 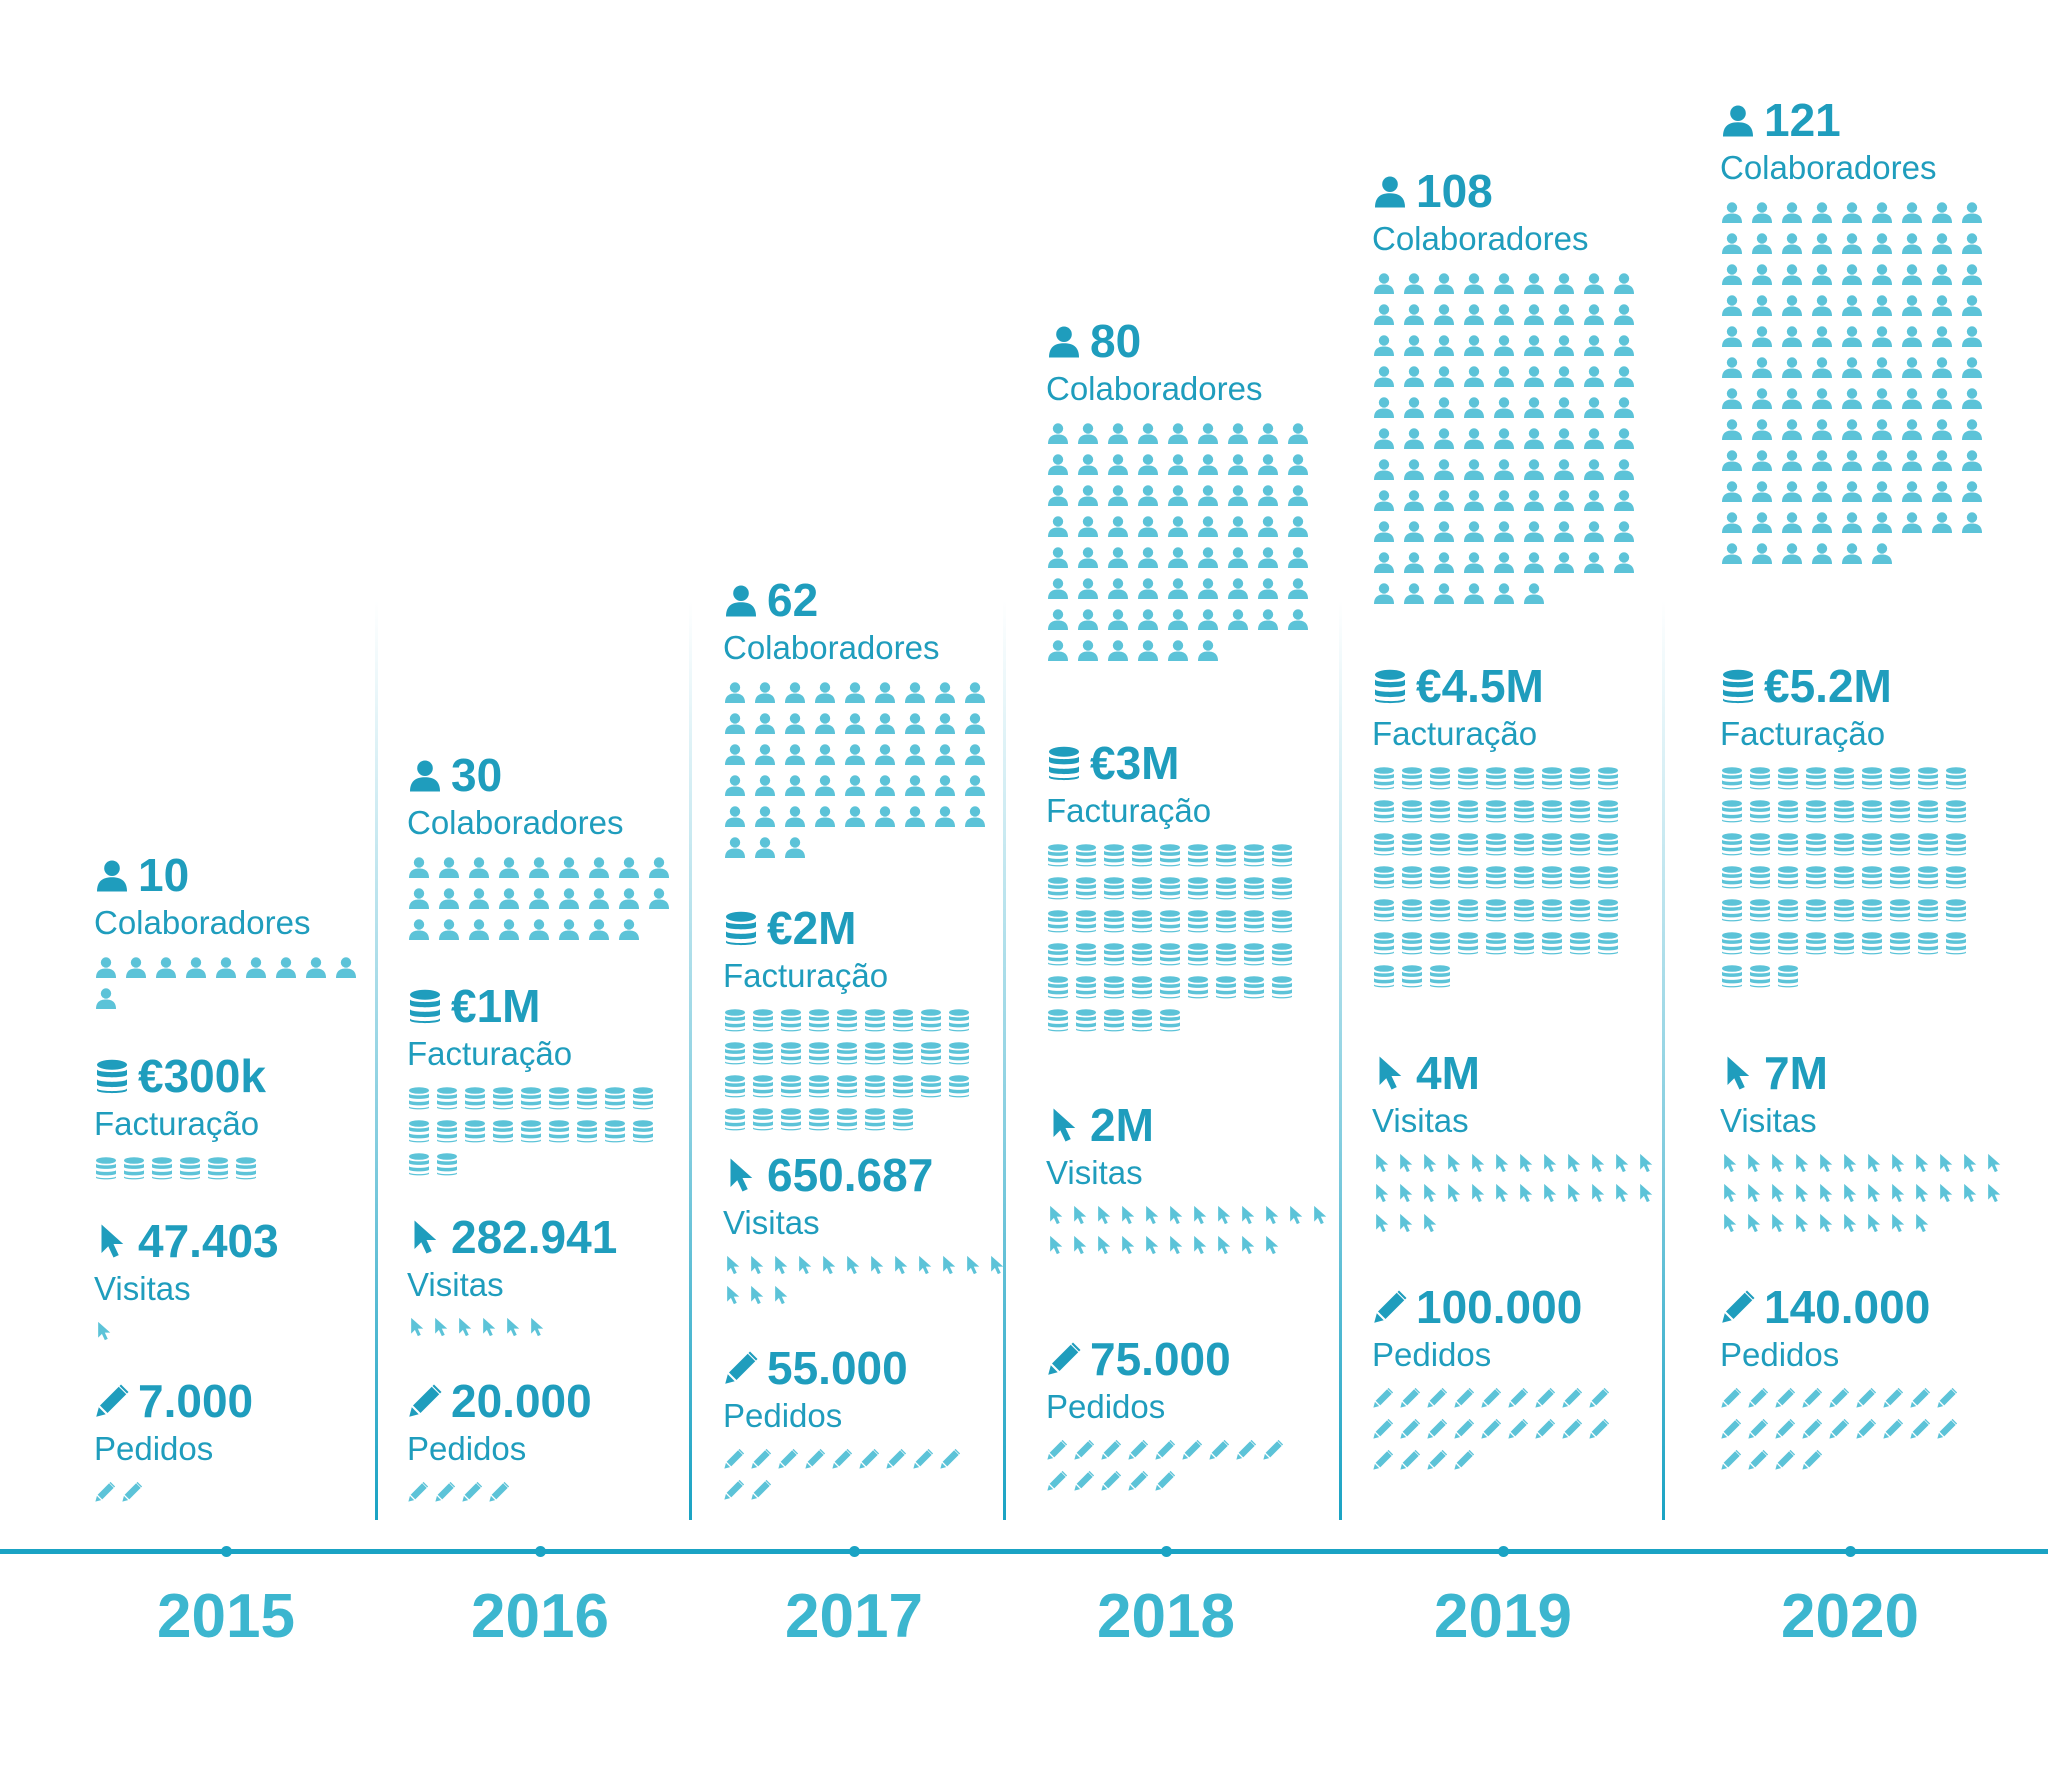 What do you see at coordinates (1828, 686) in the screenshot?
I see `facturacao-value: €5.2M` at bounding box center [1828, 686].